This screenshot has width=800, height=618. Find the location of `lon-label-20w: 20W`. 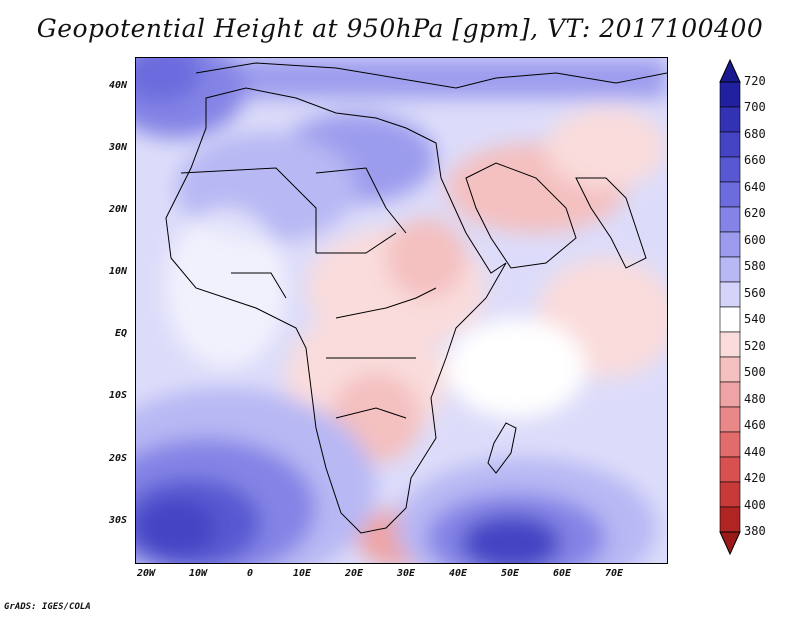

lon-label-20w: 20W is located at coordinates (146, 573).